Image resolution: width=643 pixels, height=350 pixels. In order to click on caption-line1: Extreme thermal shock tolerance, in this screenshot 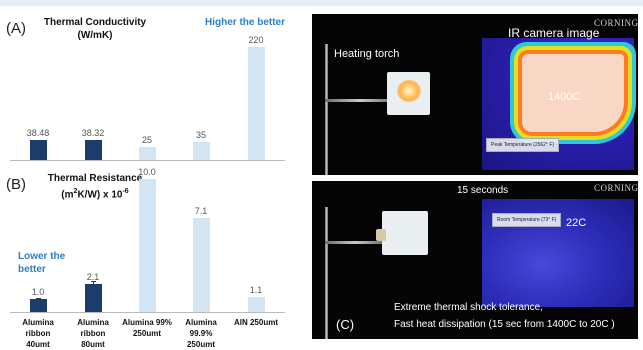, I will do `click(468, 307)`.